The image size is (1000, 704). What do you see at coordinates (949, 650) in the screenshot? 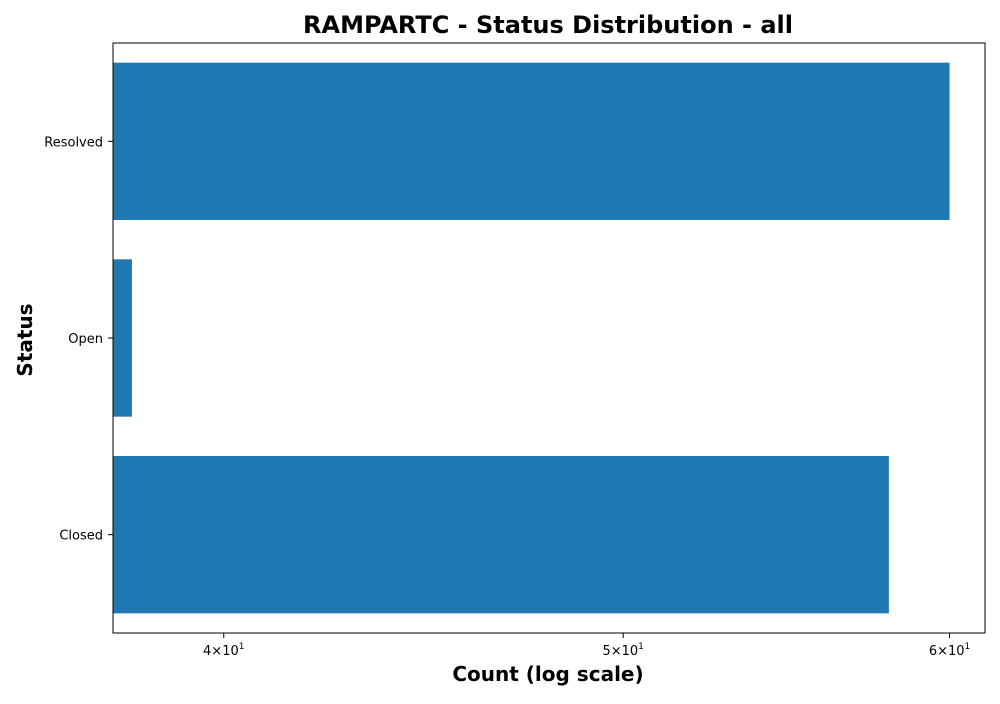
I see `x-tick-label-60: 6×101` at bounding box center [949, 650].